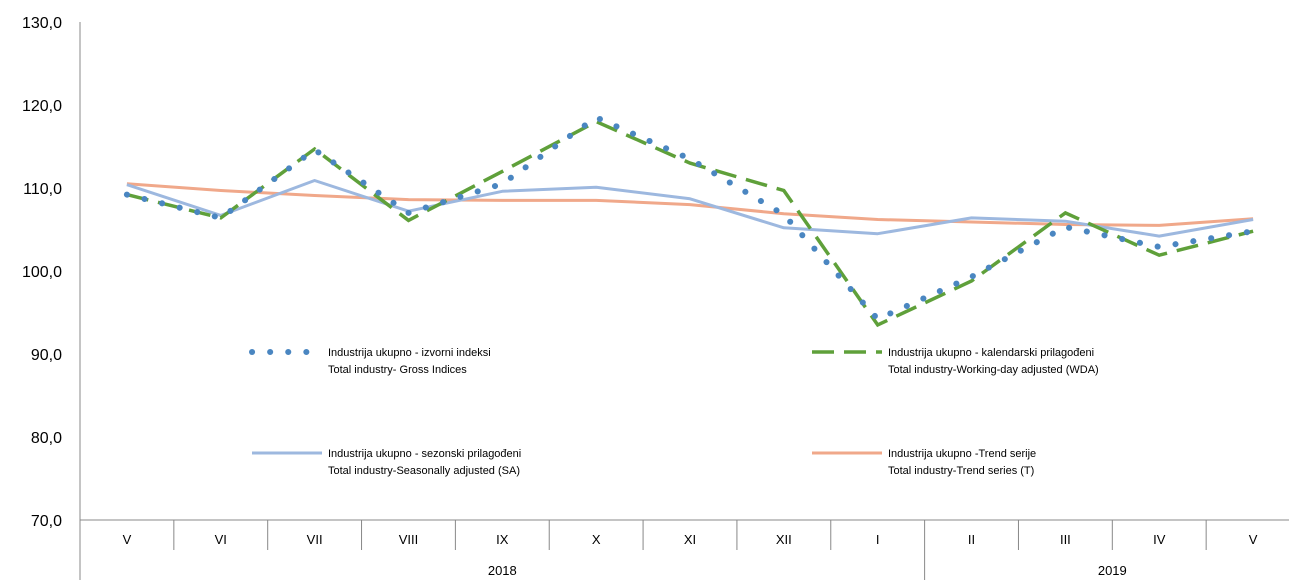  Describe the element at coordinates (1065, 539) in the screenshot. I see `x-tick-label: III` at that location.